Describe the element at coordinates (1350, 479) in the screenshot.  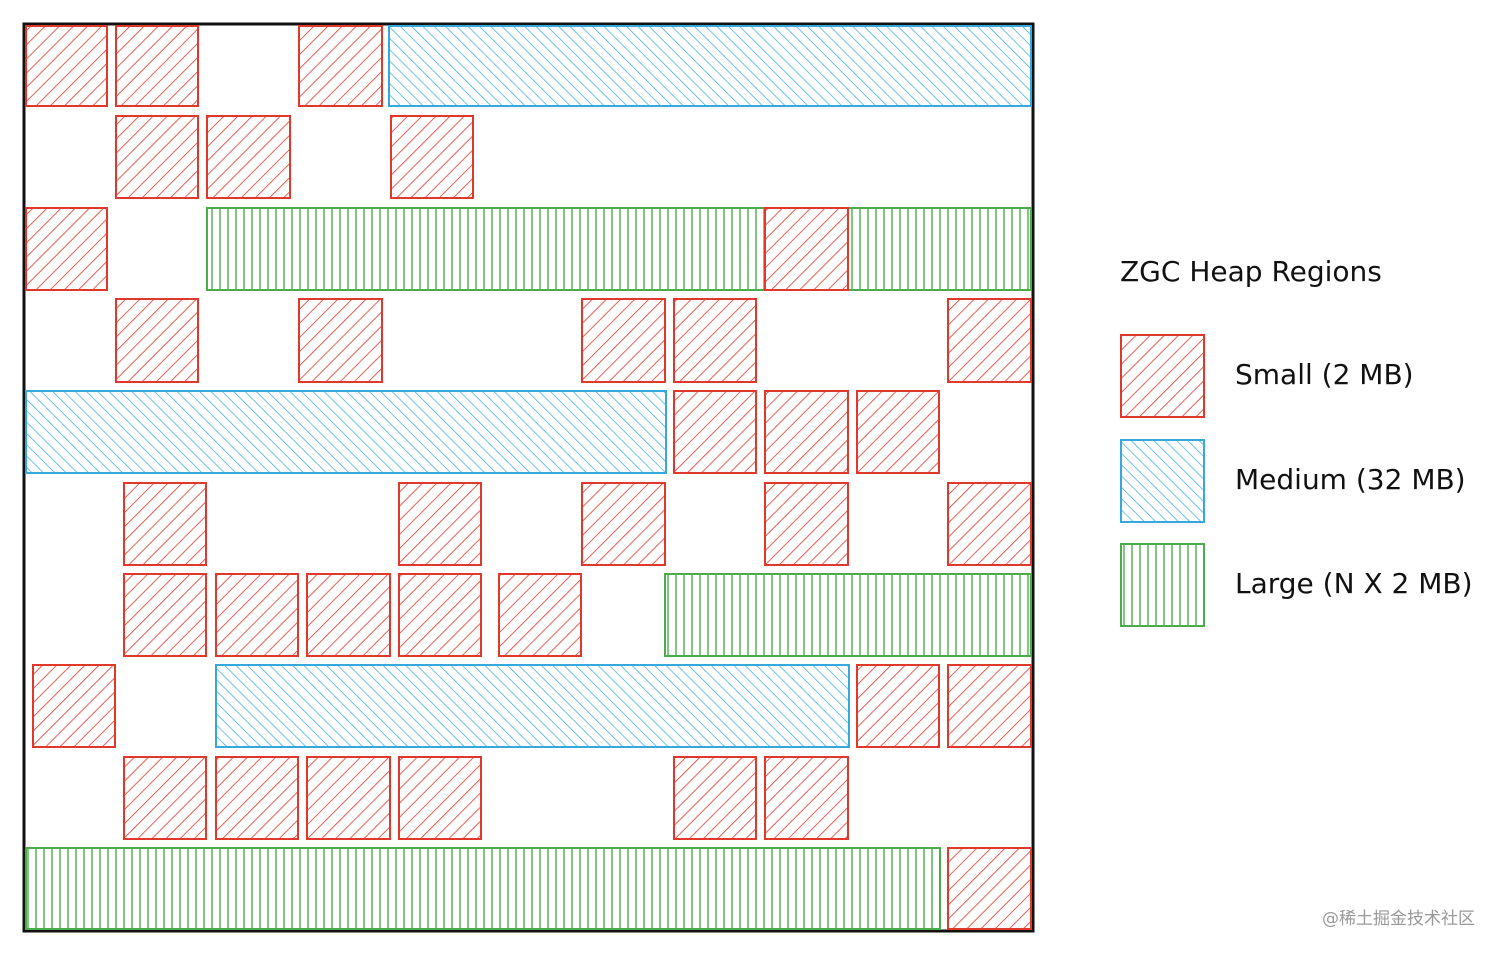
I see `legend-label: Medium (32 MB)` at that location.